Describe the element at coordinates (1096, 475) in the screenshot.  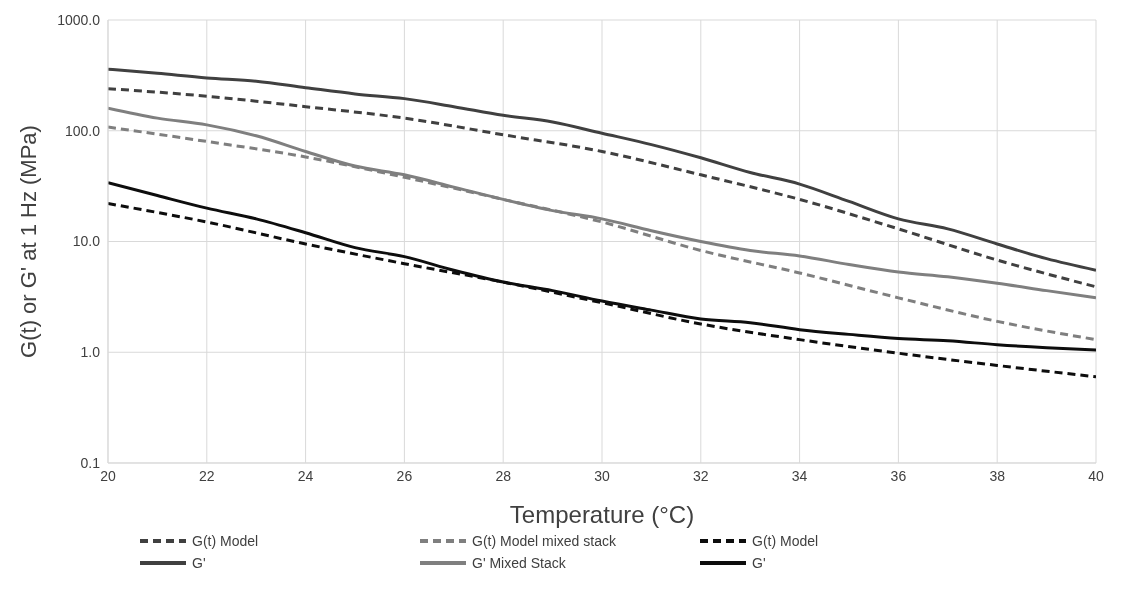
I see `x-tick-label: 40` at that location.